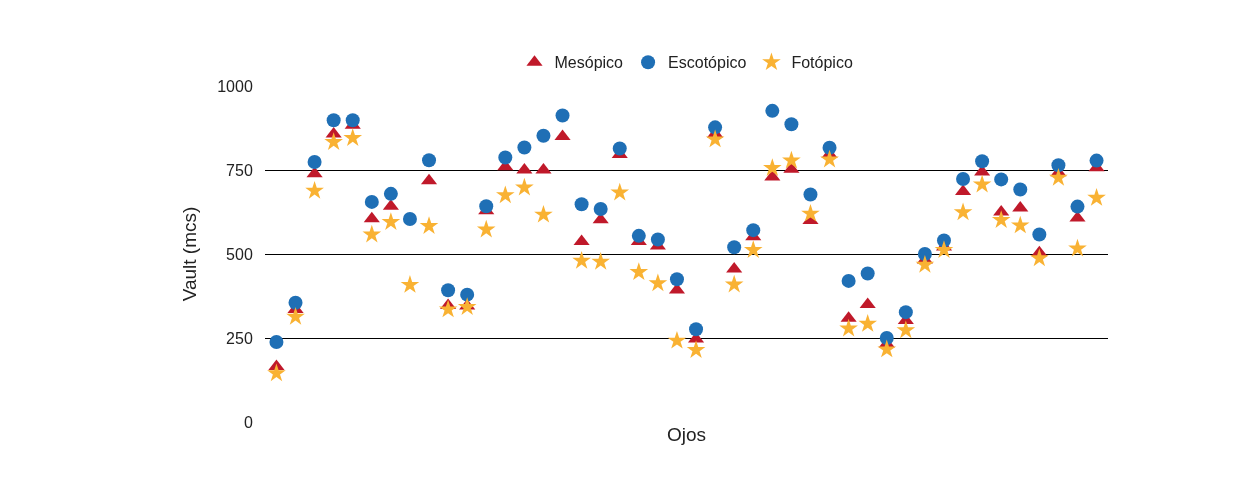 The height and width of the screenshot is (477, 1246). What do you see at coordinates (822, 63) in the screenshot?
I see `legend-label: Fotópico` at bounding box center [822, 63].